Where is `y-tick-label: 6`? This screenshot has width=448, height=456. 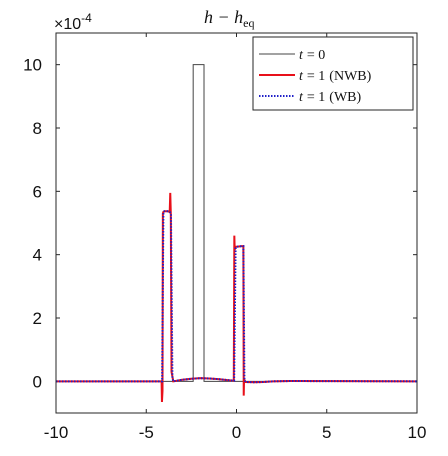 y-tick-label: 6 is located at coordinates (37, 191).